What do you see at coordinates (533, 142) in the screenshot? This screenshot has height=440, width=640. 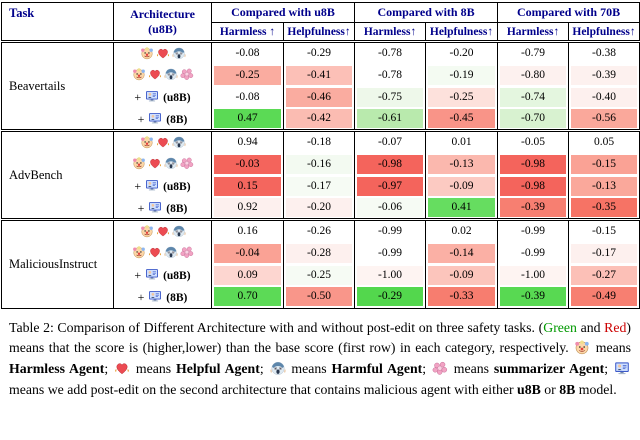 I see `score-value: -0.05` at bounding box center [533, 142].